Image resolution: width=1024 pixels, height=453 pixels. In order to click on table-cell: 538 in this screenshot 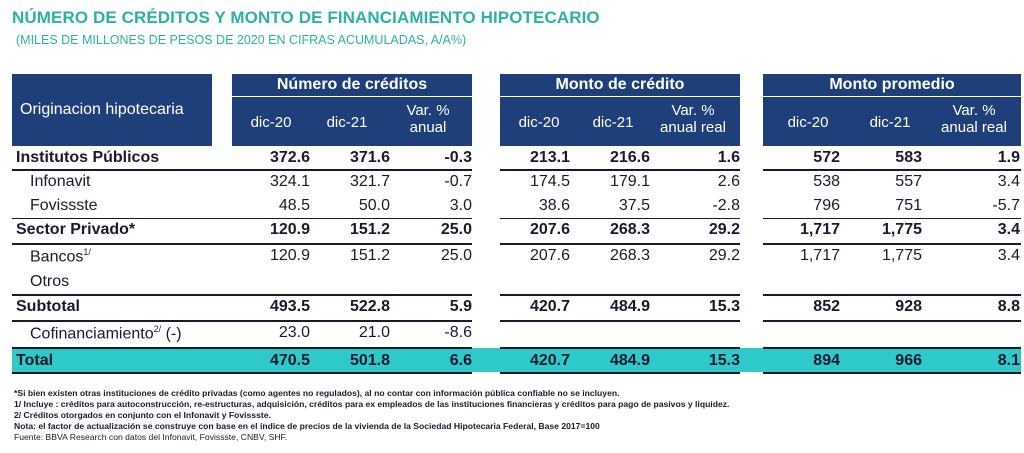, I will do `click(826, 181)`.